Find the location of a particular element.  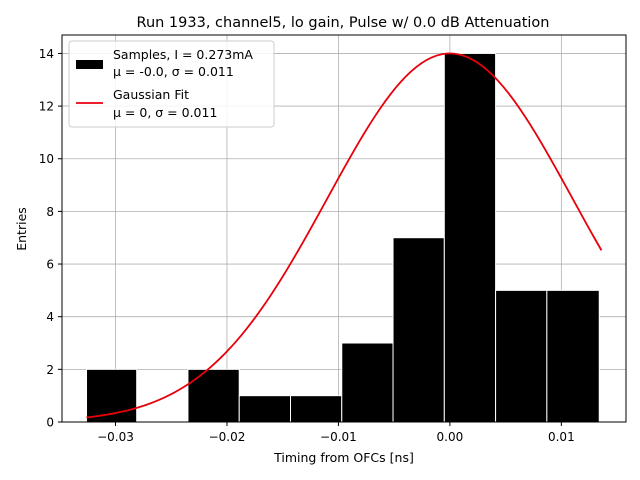

legend-label-fit: Gaussian Fit is located at coordinates (151, 94).